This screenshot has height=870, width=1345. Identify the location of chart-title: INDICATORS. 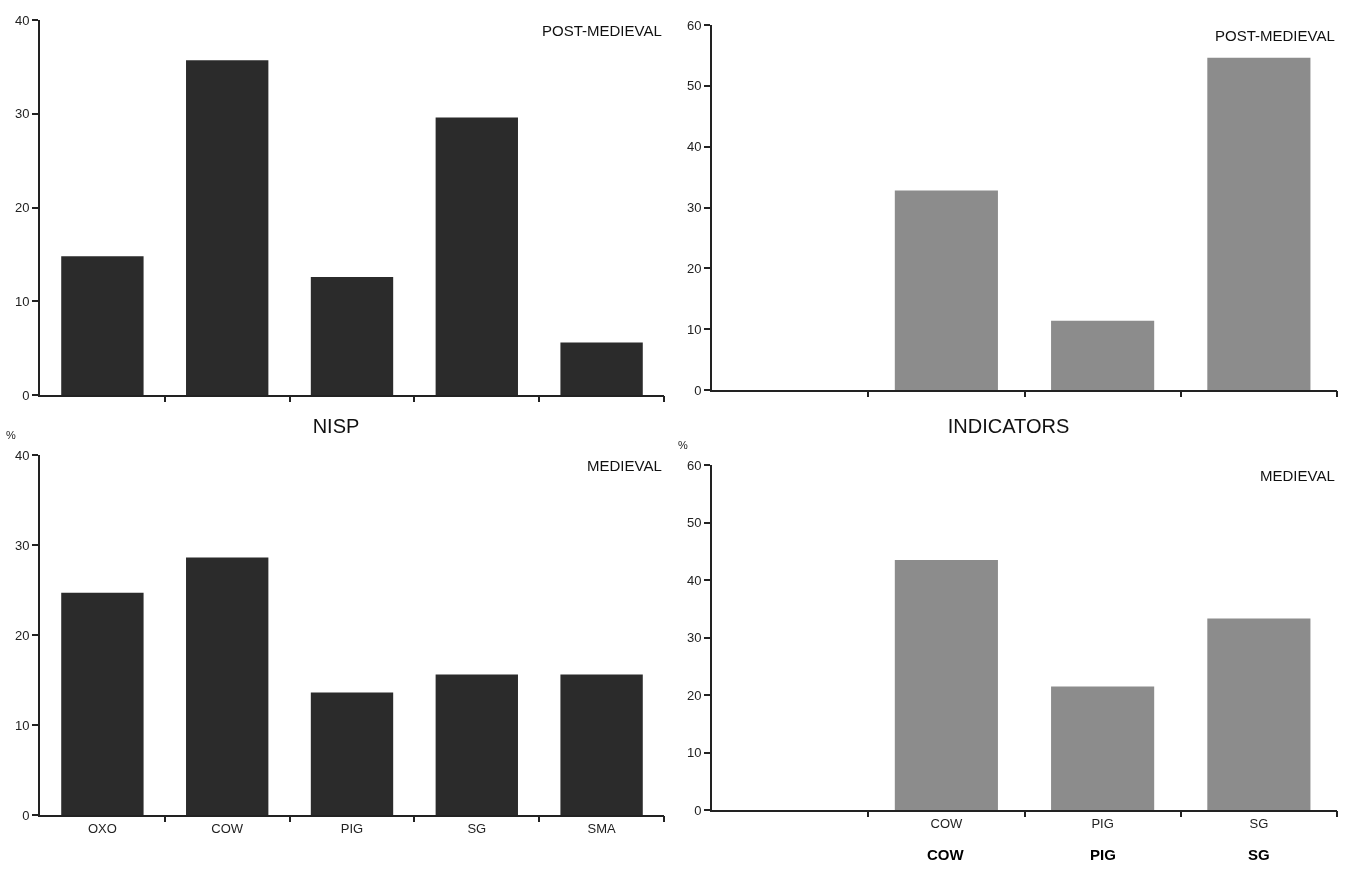
(1008, 426).